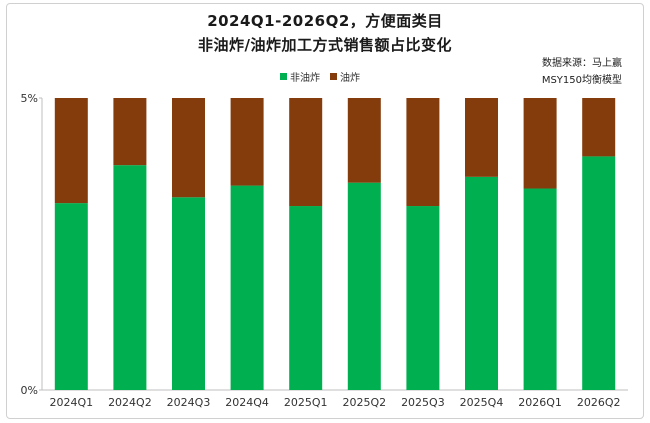 The height and width of the screenshot is (423, 650). What do you see at coordinates (350, 78) in the screenshot?
I see `legend-label-fried: 油炸` at bounding box center [350, 78].